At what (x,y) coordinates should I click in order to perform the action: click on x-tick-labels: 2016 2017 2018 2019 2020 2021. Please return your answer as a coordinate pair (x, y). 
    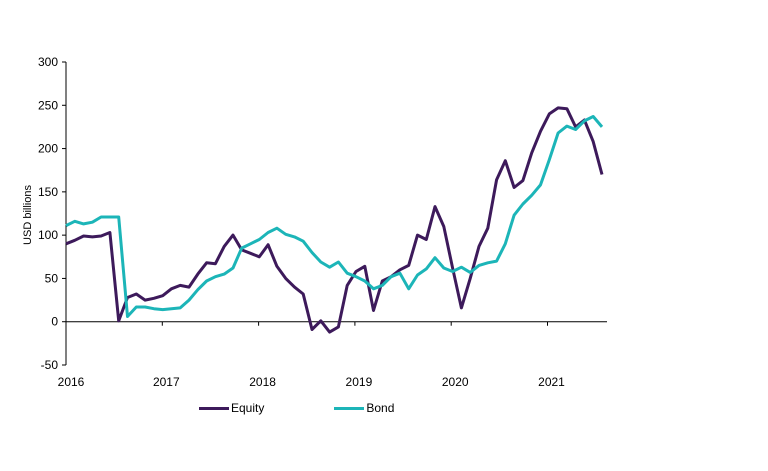
    Looking at the image, I should click on (312, 382).